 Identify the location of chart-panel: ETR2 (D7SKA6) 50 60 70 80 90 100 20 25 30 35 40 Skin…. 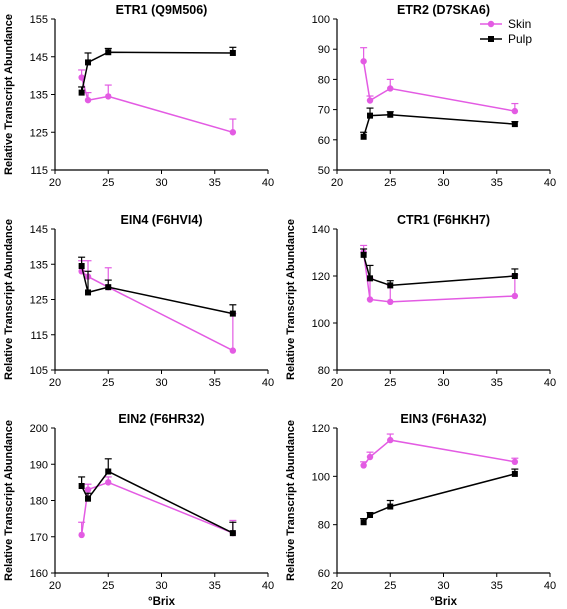
(434, 96).